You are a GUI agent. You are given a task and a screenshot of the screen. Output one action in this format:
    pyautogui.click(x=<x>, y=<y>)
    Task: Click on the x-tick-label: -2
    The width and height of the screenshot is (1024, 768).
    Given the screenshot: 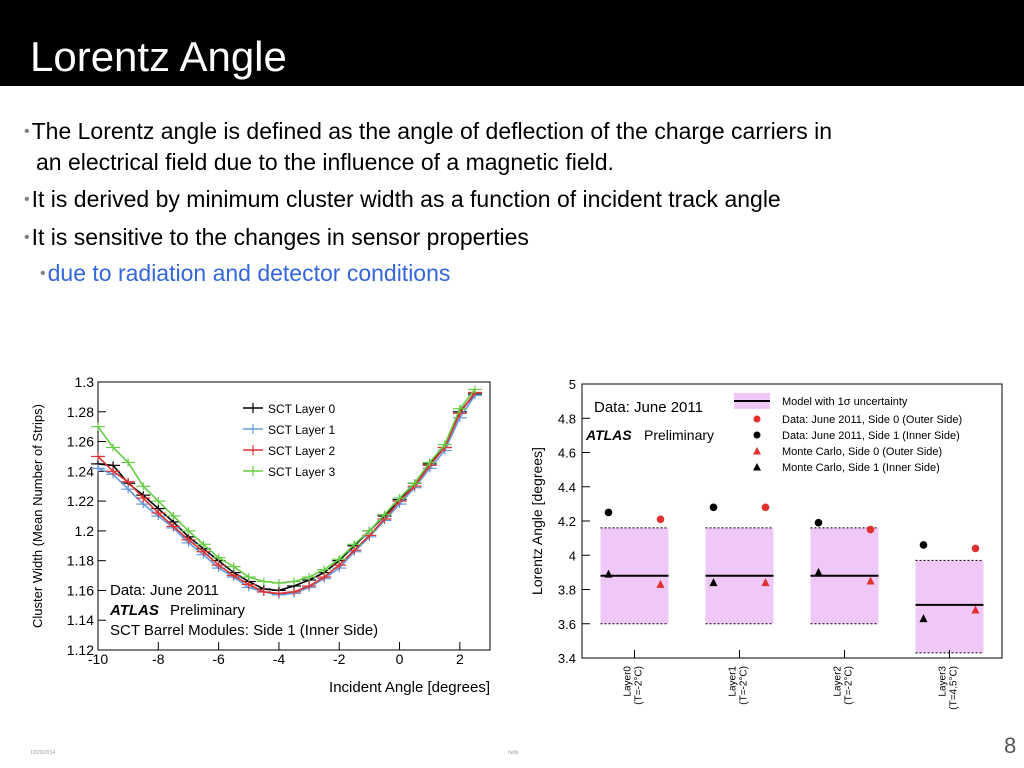 What is the action you would take?
    pyautogui.click(x=339, y=659)
    